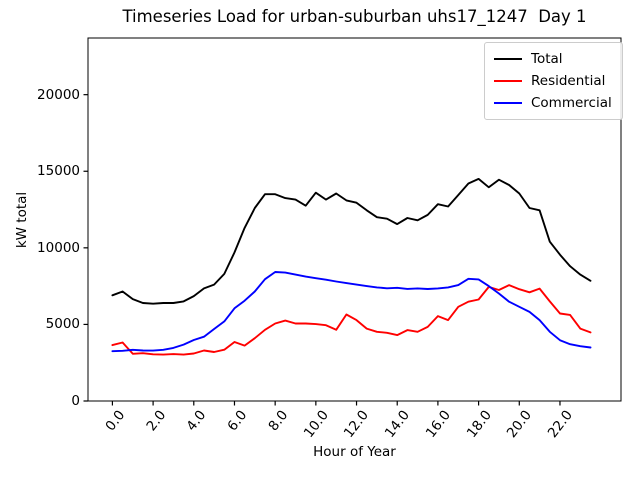  I want to click on legend-label-commercial: Commercial, so click(571, 103).